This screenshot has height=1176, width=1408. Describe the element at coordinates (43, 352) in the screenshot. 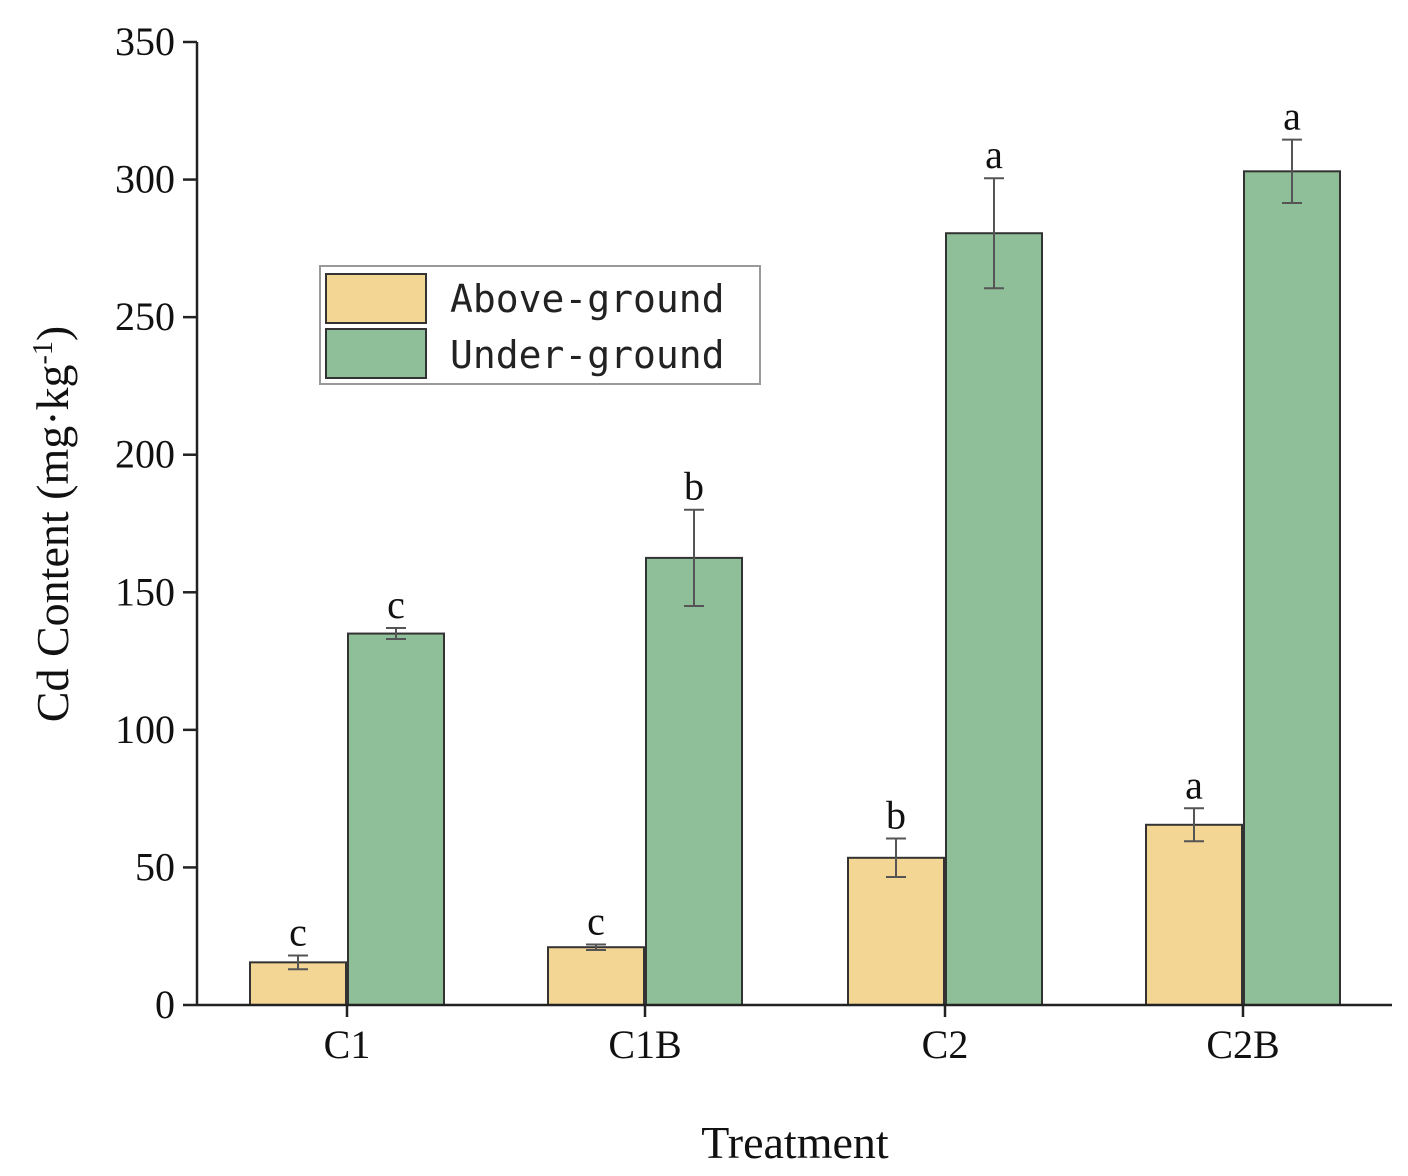

I see `y-axis-title-sup: -1` at that location.